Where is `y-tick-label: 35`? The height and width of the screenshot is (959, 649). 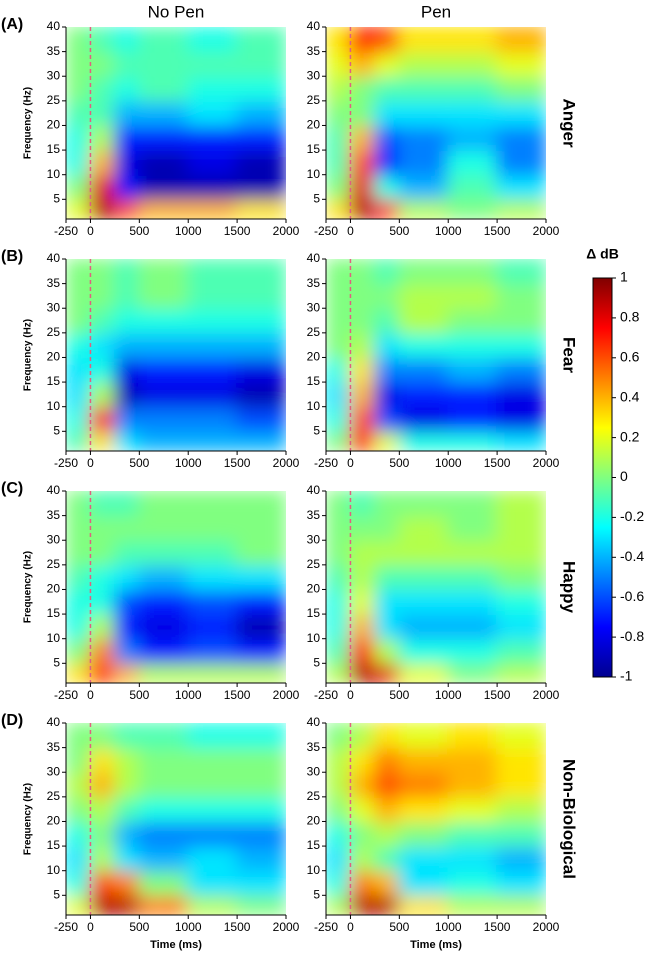
y-tick-label: 35 is located at coordinates (314, 747).